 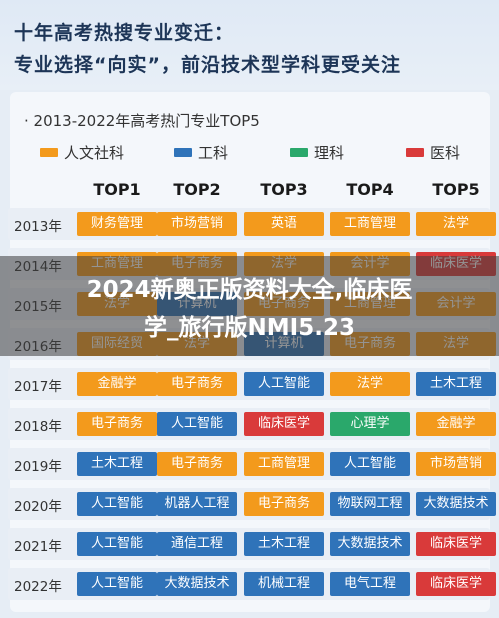 What do you see at coordinates (249, 152) in the screenshot?
I see `legend: 人文社科 工科 理科 医科` at bounding box center [249, 152].